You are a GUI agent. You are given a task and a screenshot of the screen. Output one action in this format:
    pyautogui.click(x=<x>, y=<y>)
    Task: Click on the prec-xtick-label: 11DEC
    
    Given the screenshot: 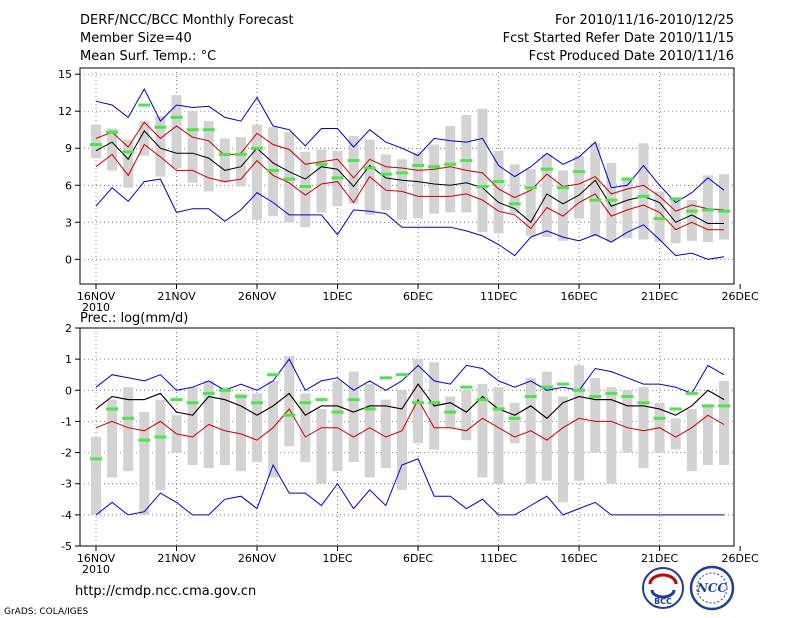 What is the action you would take?
    pyautogui.click(x=498, y=558)
    